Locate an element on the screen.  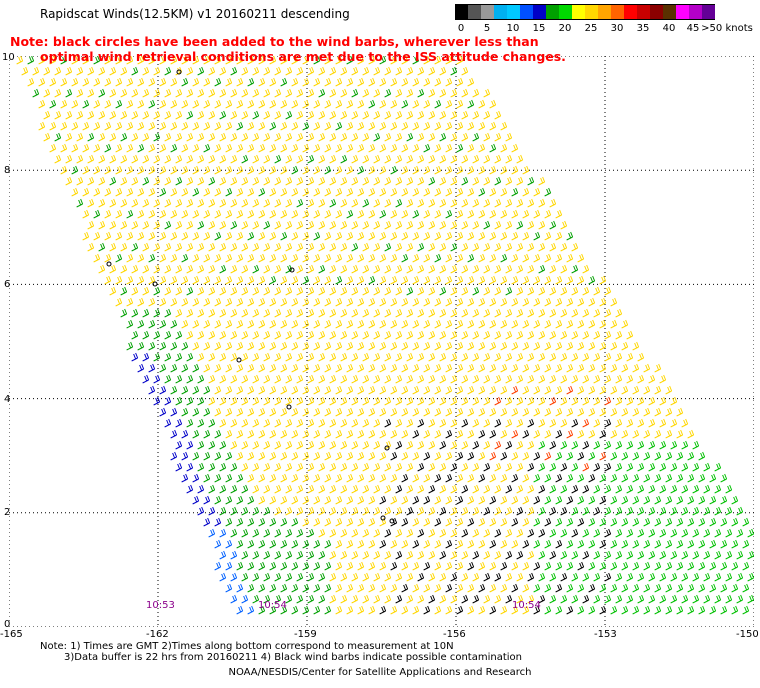
legend-label: 20 is located at coordinates (565, 28).